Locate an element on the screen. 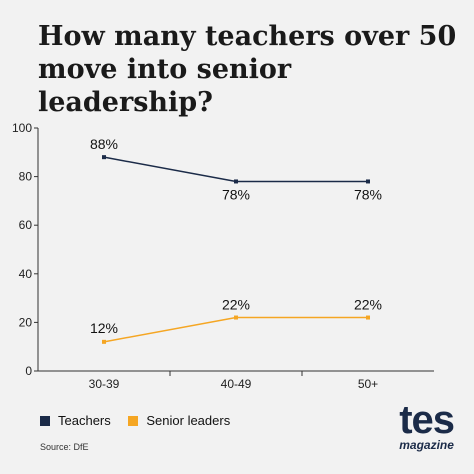 Image resolution: width=474 pixels, height=474 pixels. data-label-teachers: 88% is located at coordinates (104, 144).